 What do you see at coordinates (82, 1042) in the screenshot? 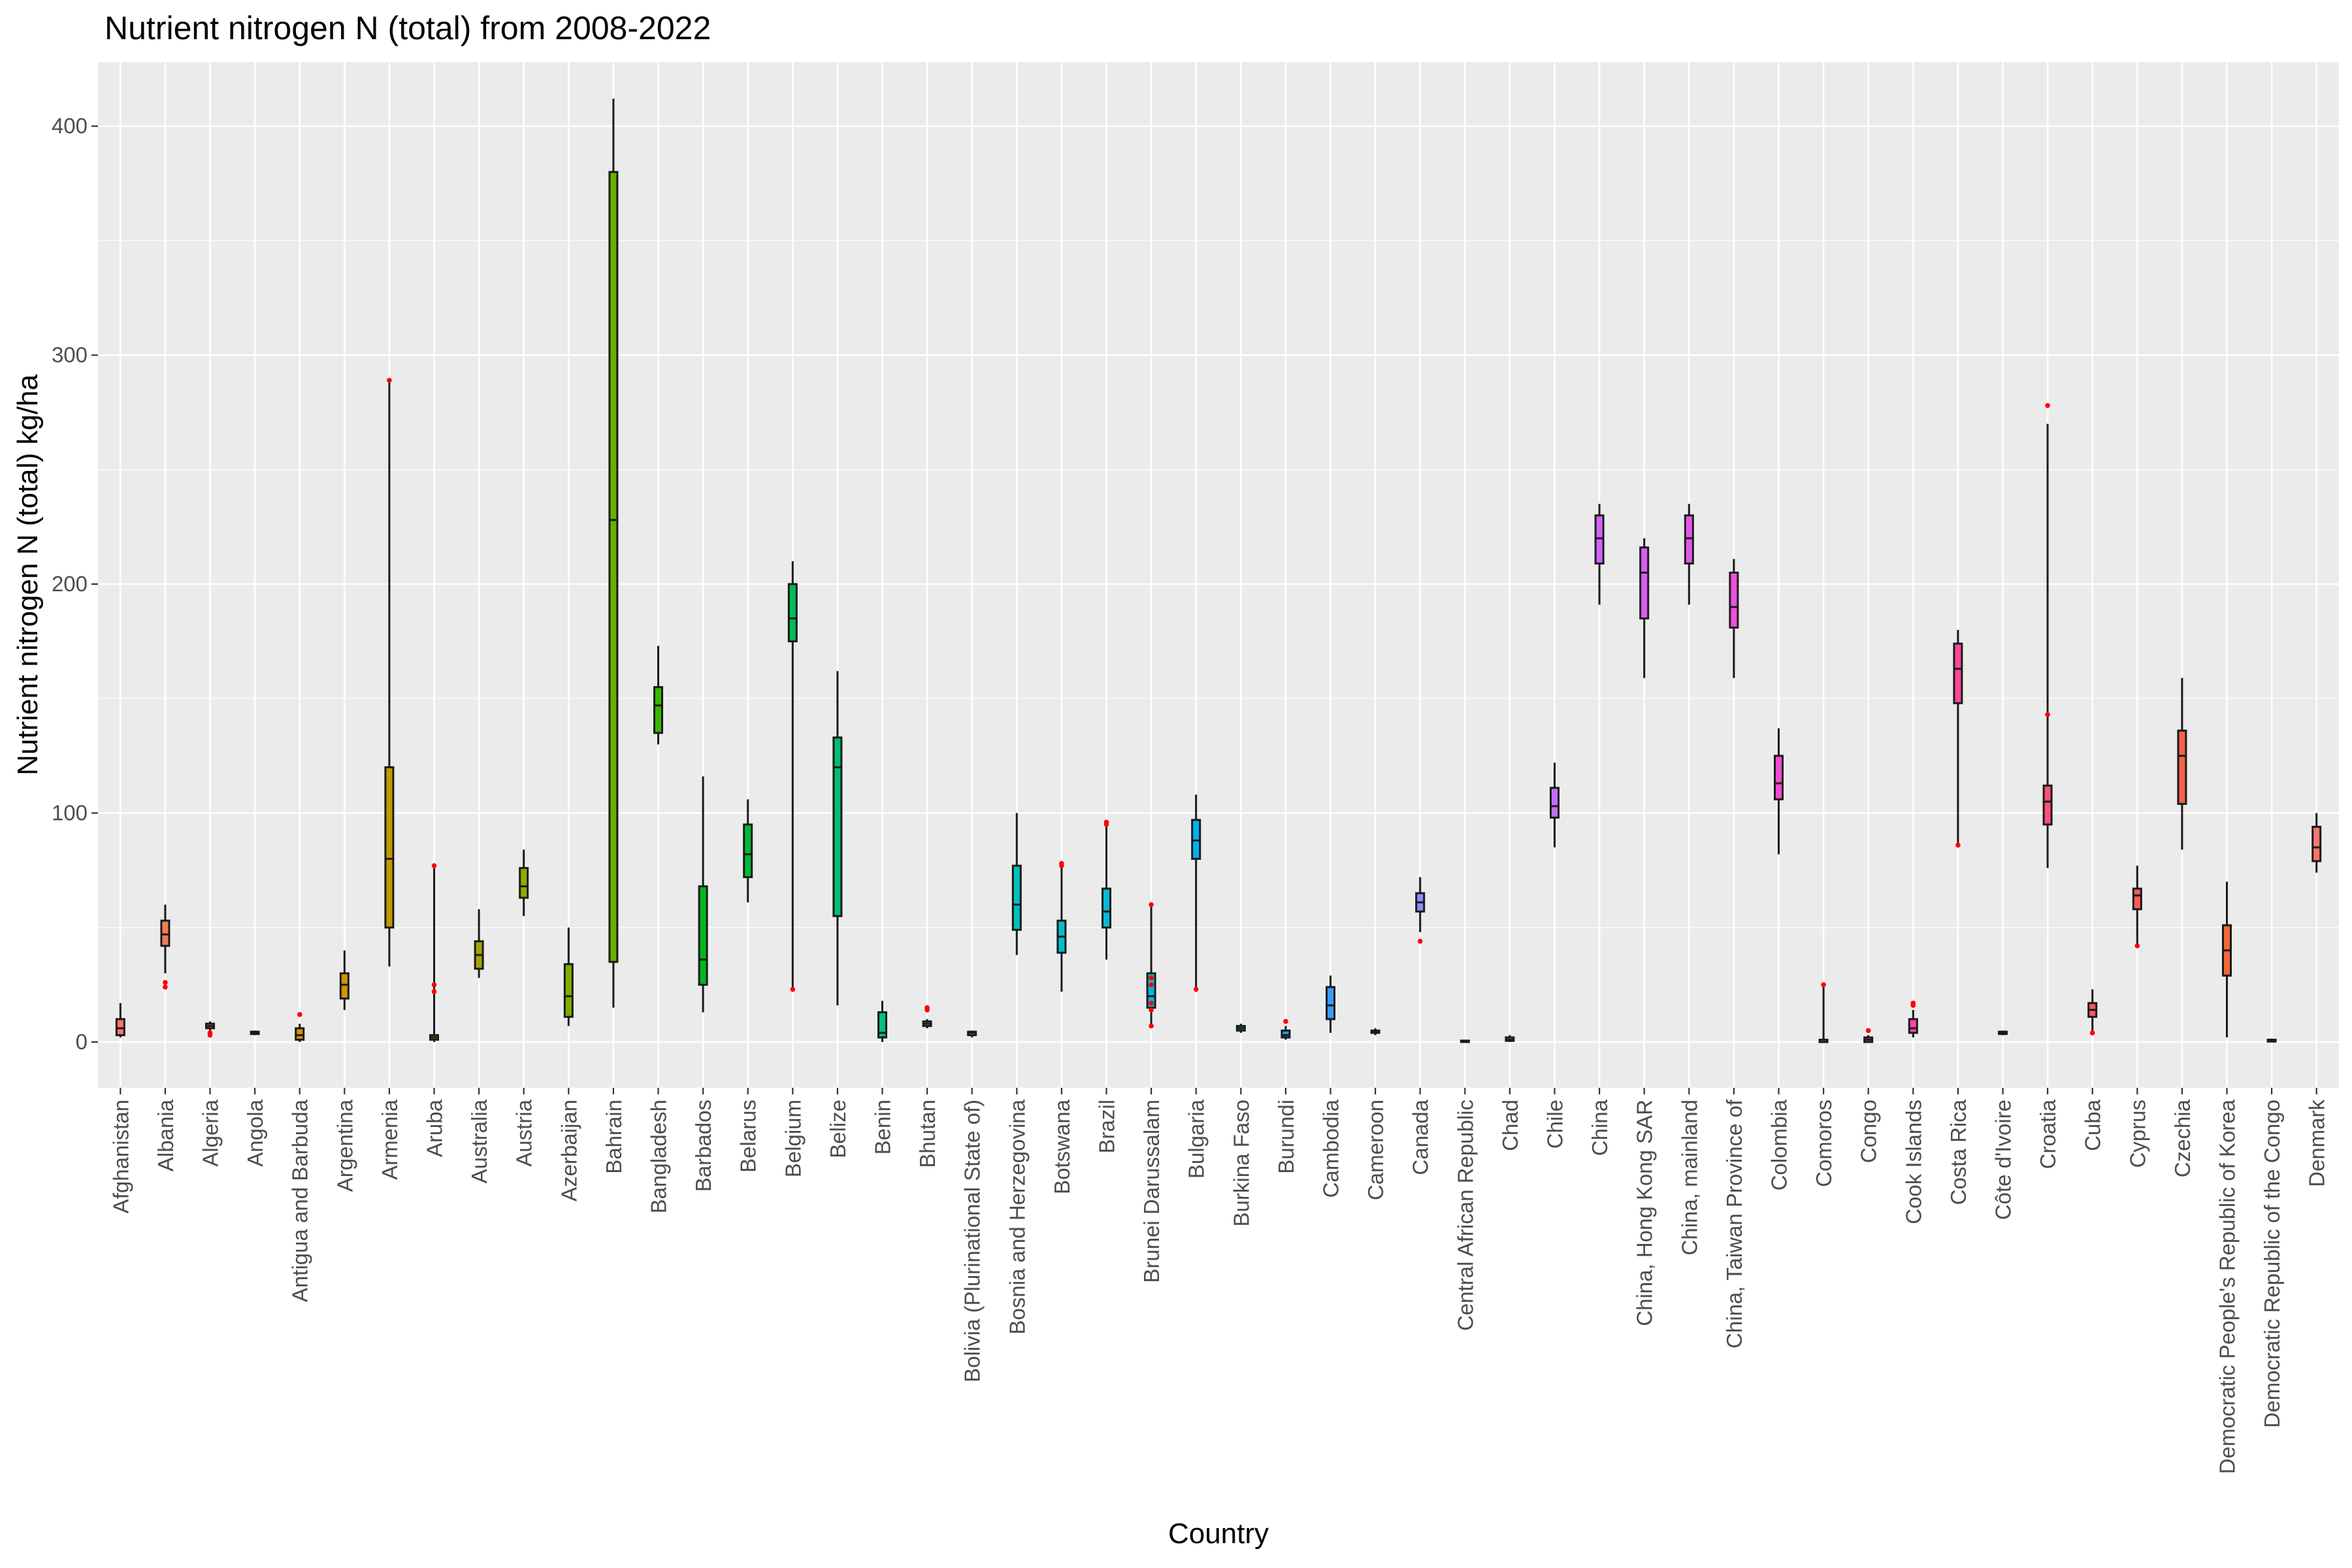
I see `y-tick-label: 0` at bounding box center [82, 1042].